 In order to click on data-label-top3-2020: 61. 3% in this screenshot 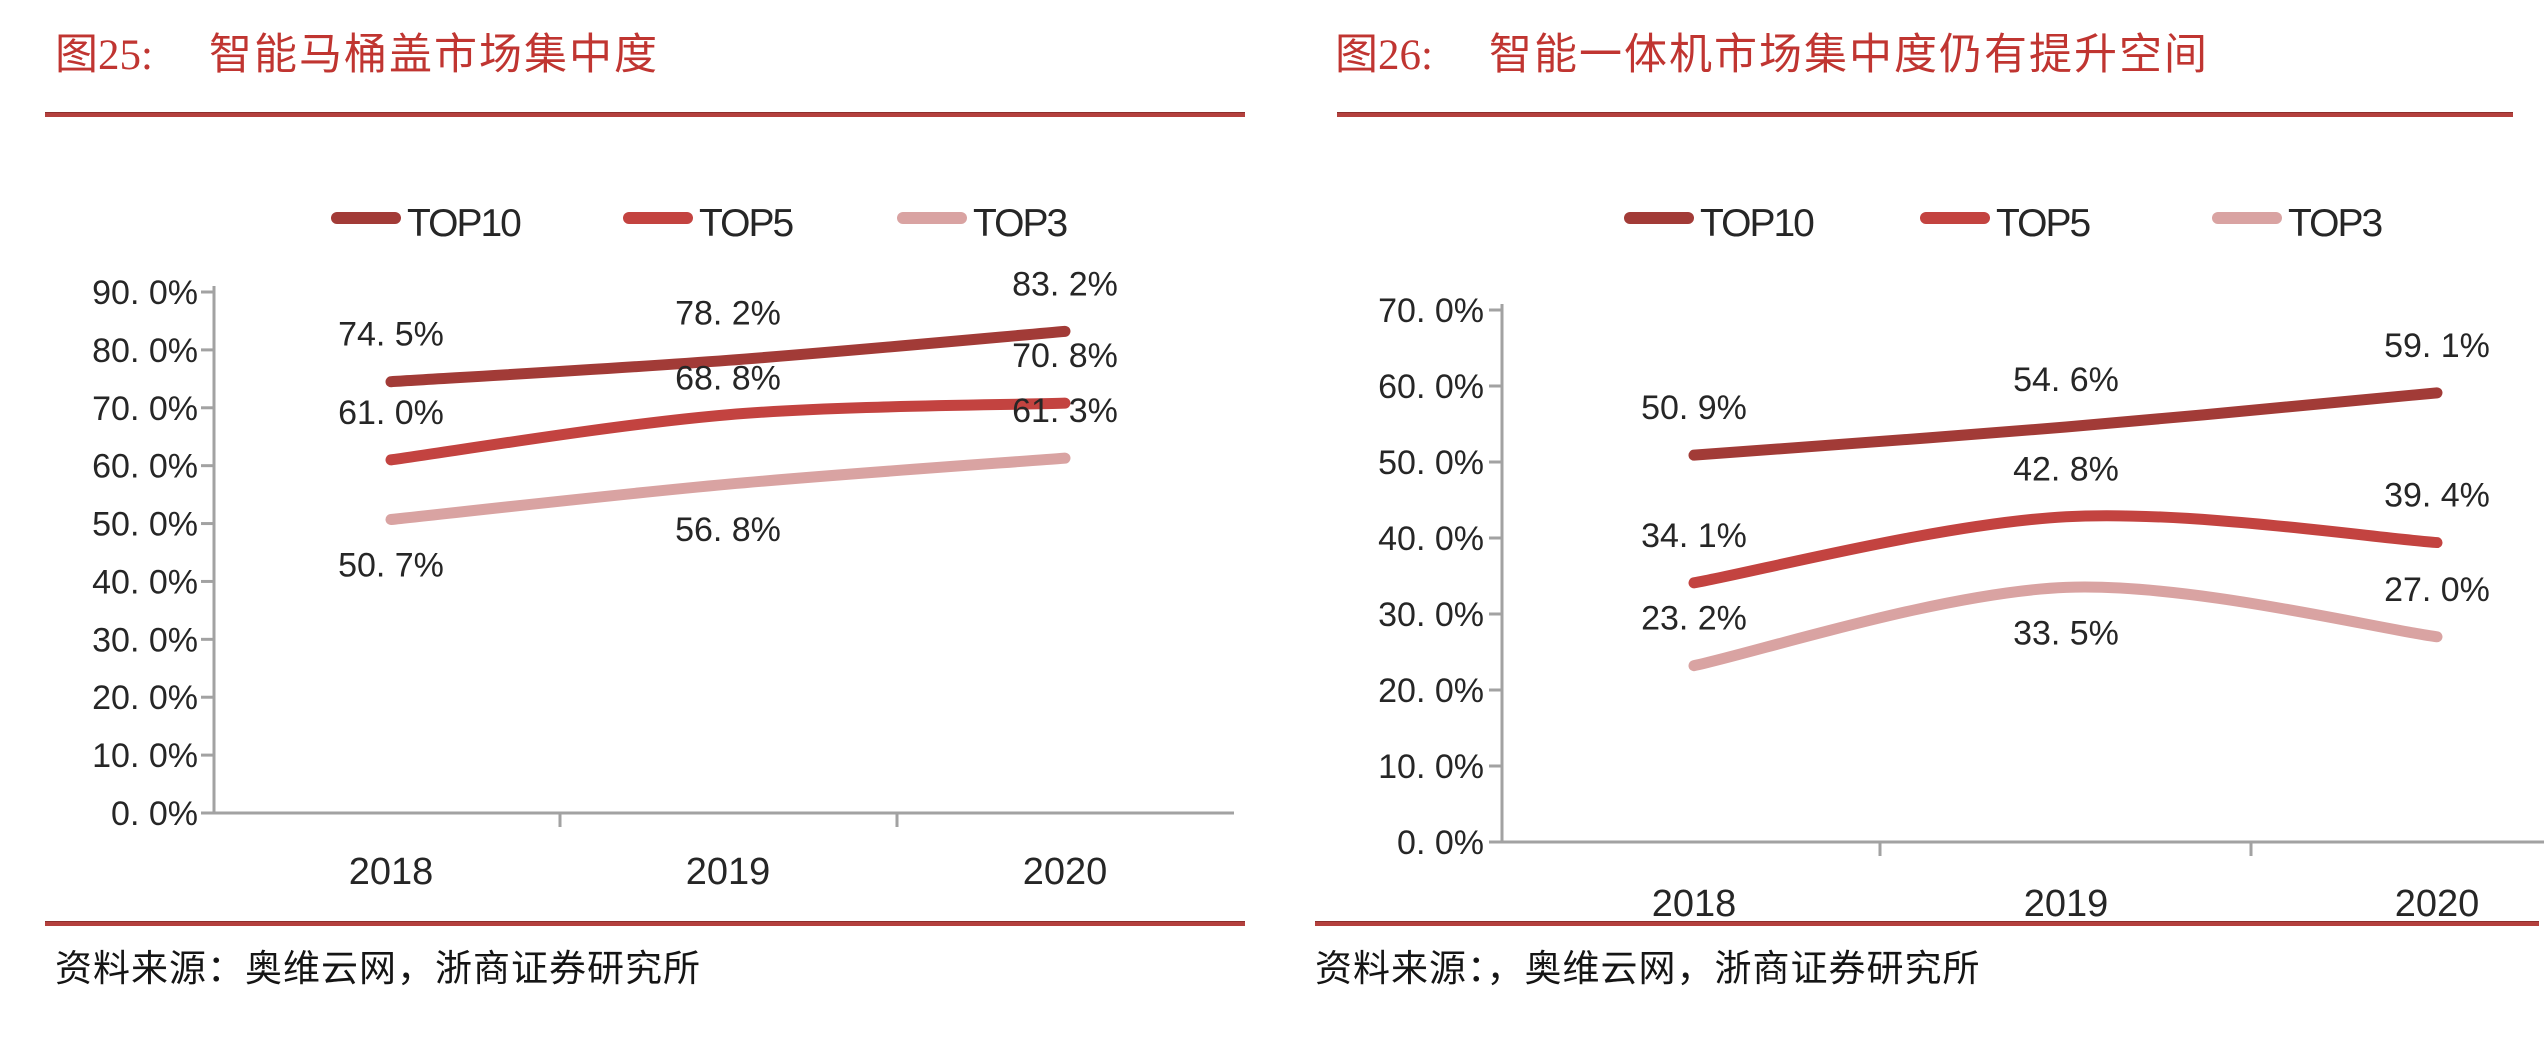, I will do `click(1065, 411)`.